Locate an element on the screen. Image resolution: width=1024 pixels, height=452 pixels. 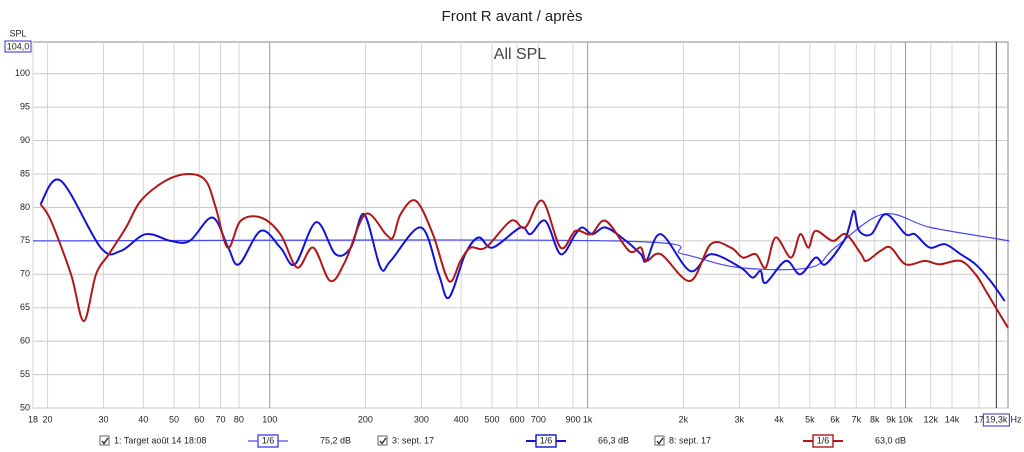
x-tick-label: 6k is located at coordinates (835, 419).